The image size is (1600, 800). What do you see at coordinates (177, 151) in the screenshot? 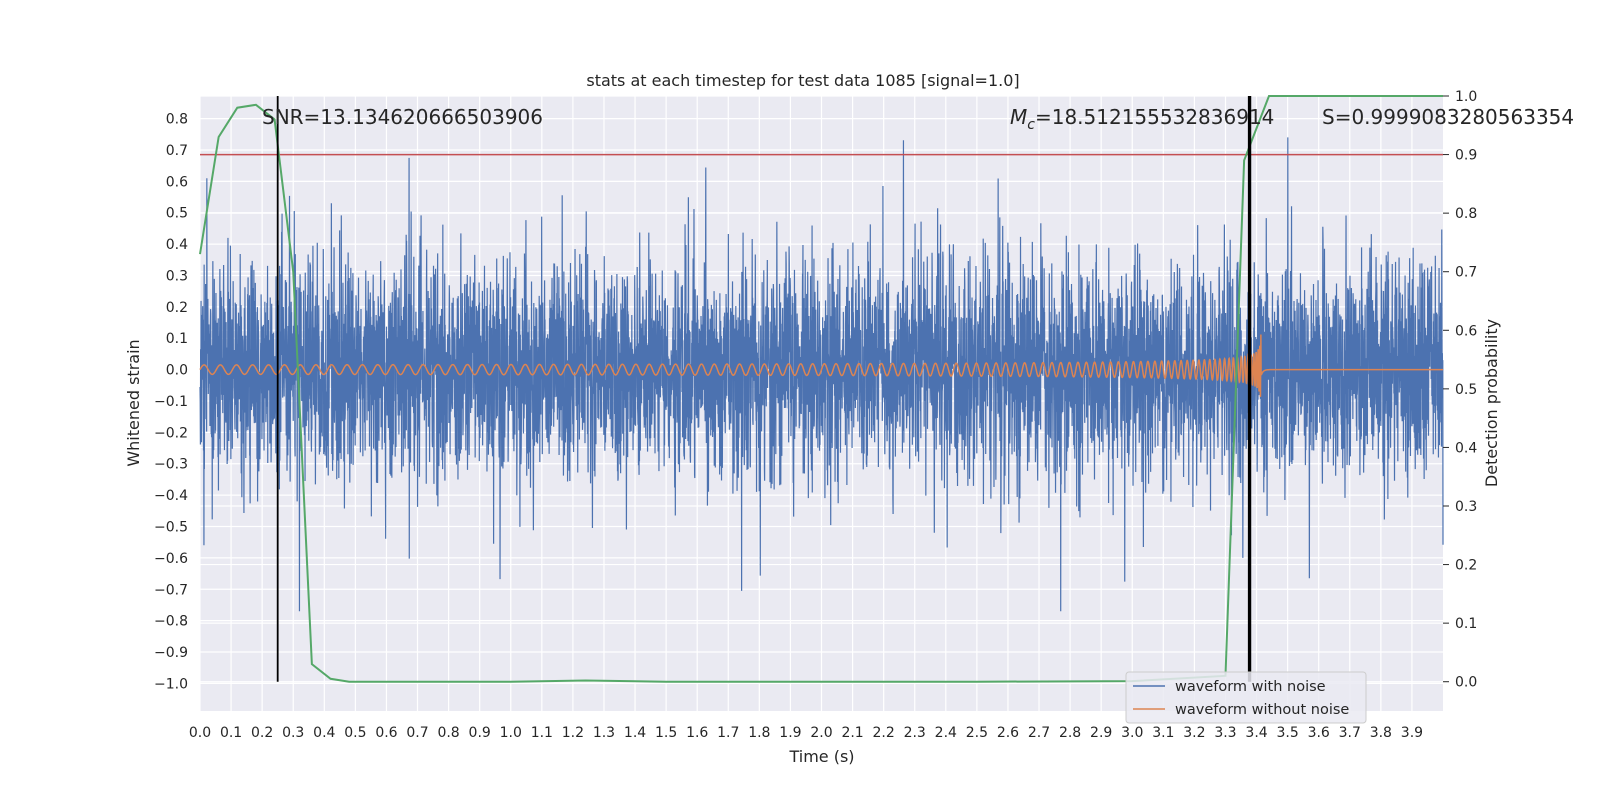
I see `y-tick-label: 0.7` at bounding box center [177, 151].